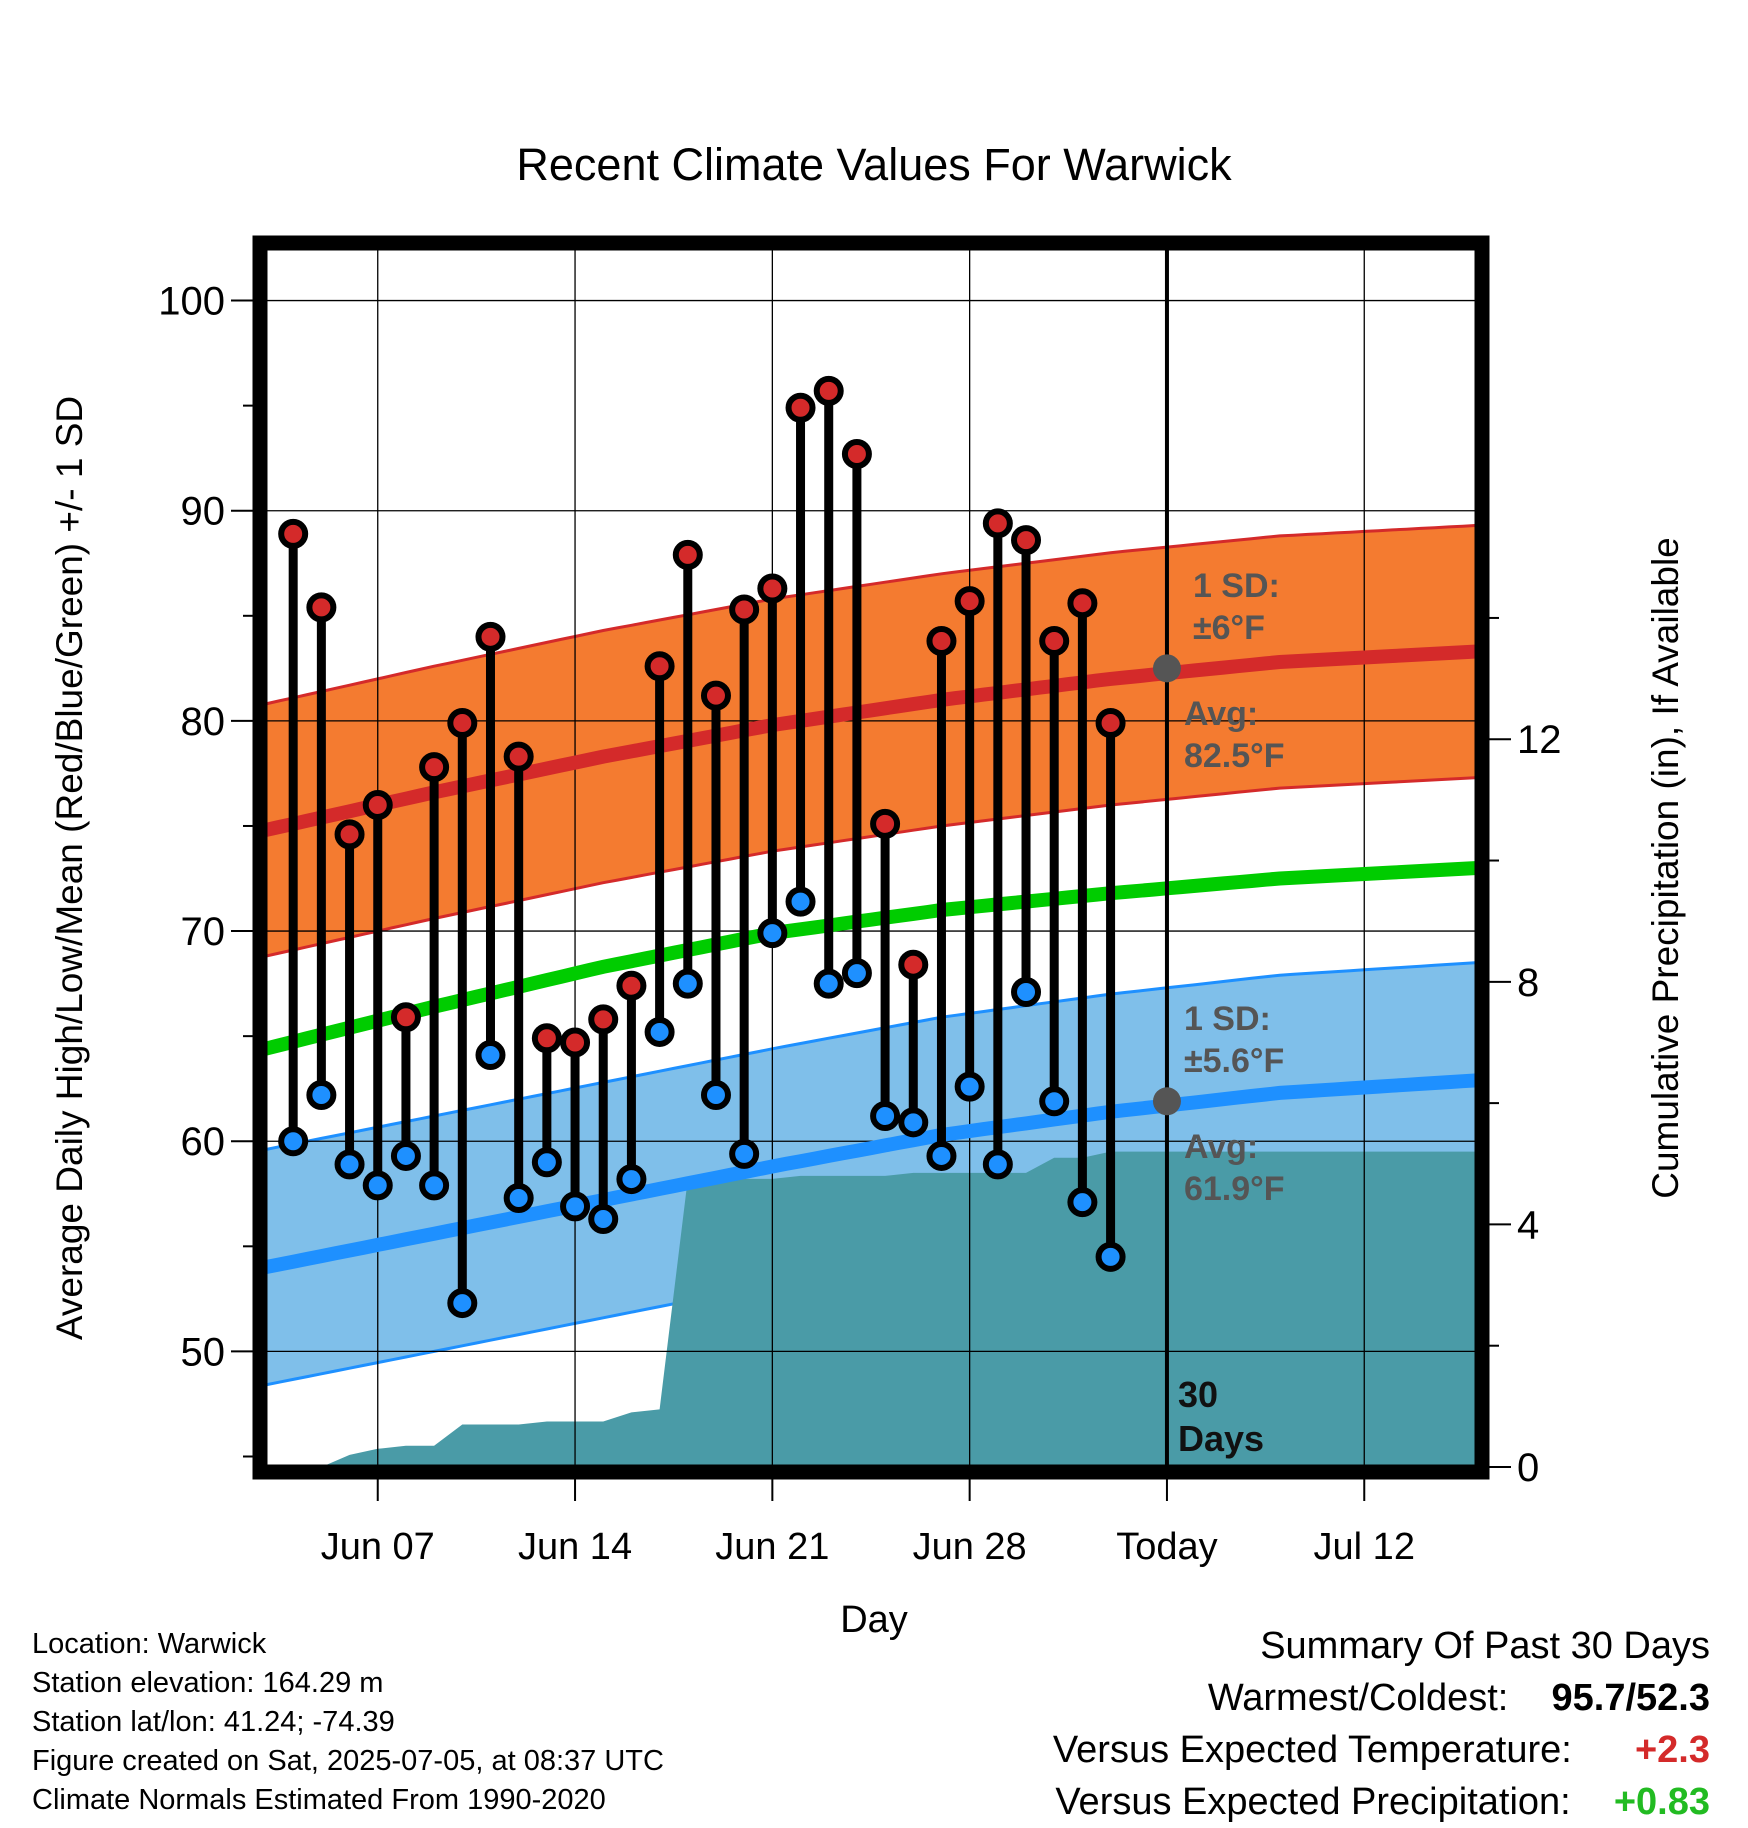 This screenshot has width=1748, height=1828. I want to click on temp-label: Versus Expected Temperature:, so click(1312, 1750).